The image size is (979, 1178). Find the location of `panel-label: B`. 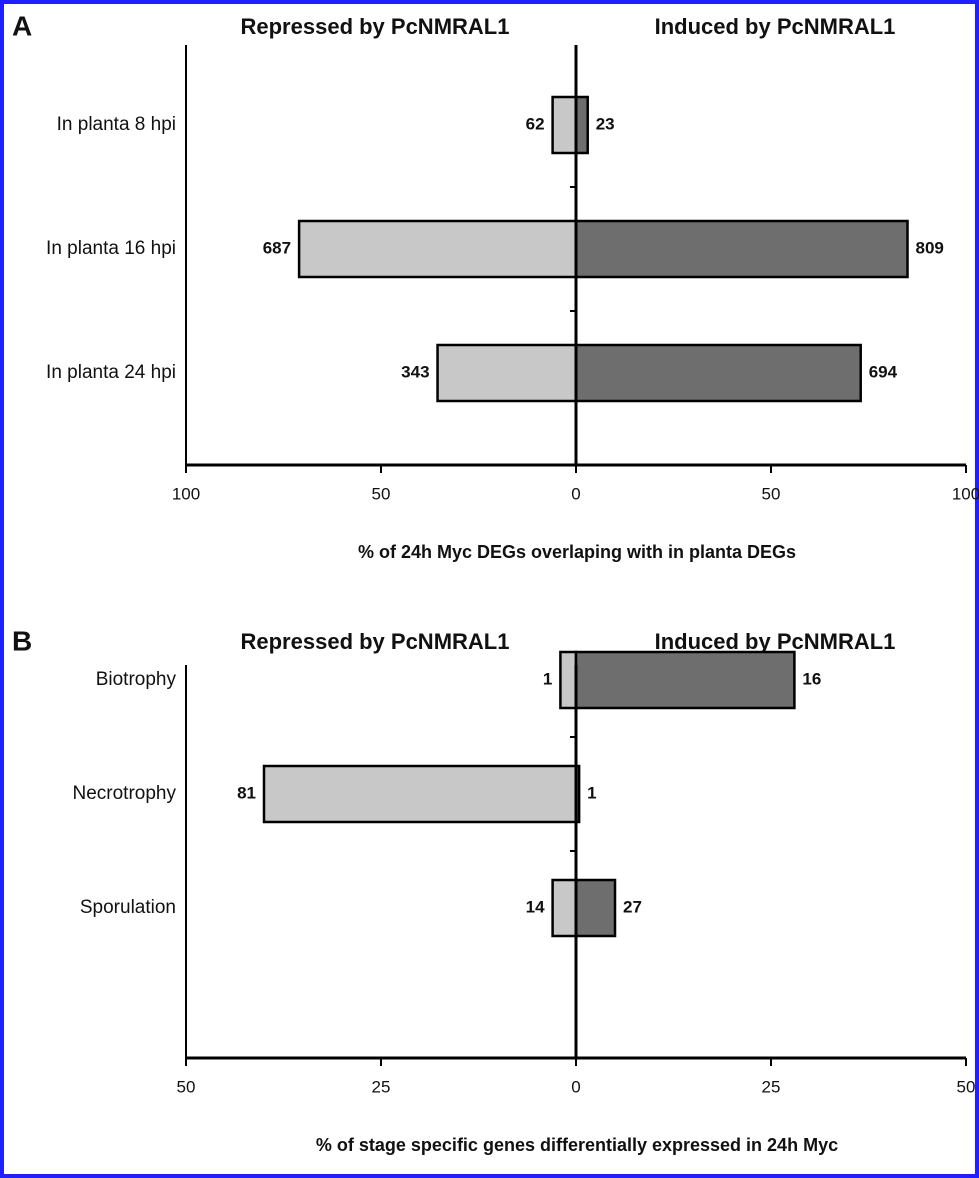

panel-label: B is located at coordinates (22, 640).